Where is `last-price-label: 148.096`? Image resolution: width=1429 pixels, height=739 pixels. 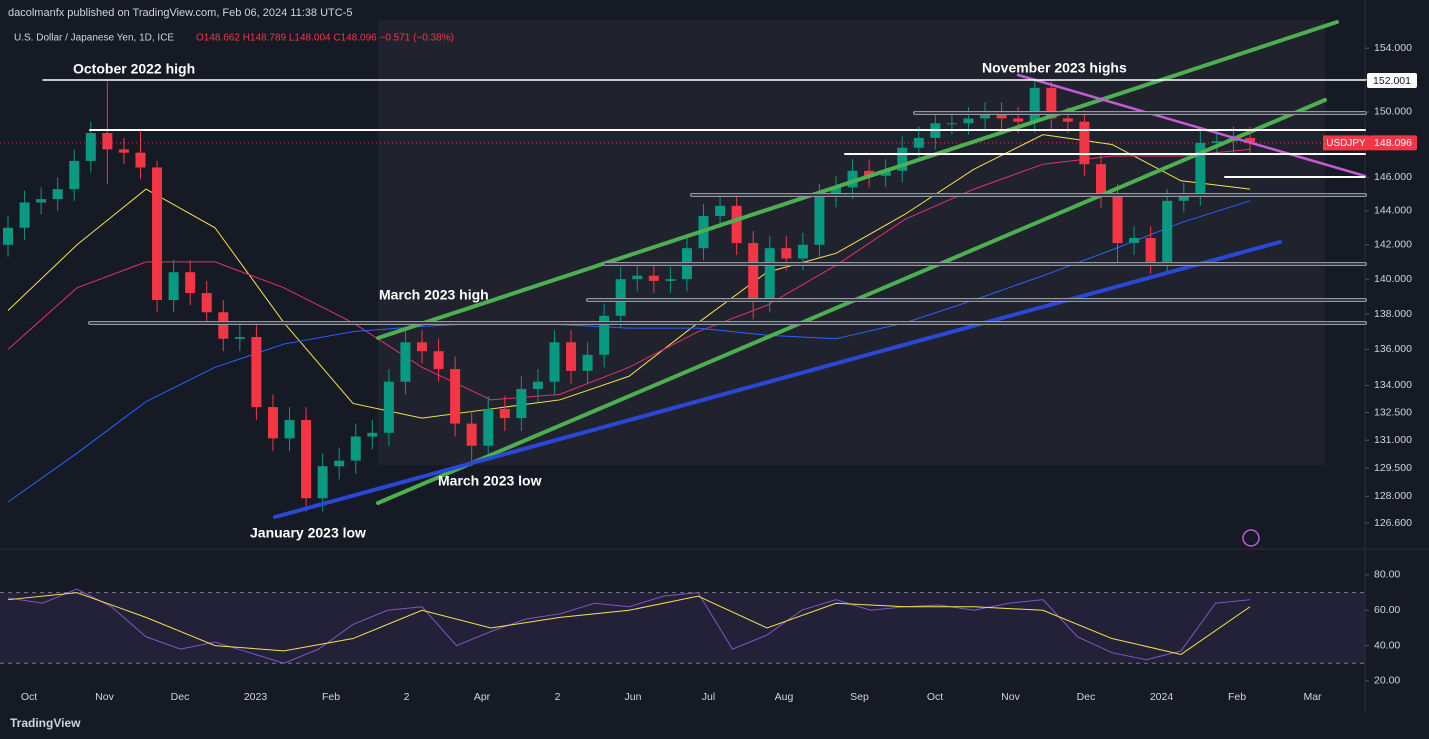
last-price-label: 148.096 is located at coordinates (1393, 143).